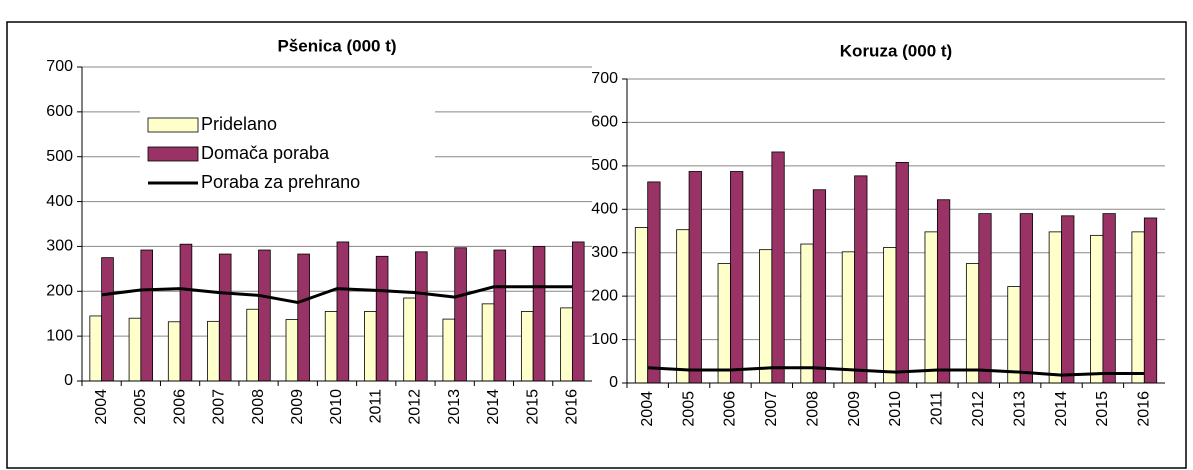 The image size is (1193, 470). Describe the element at coordinates (1061, 409) in the screenshot. I see `x-tick-label: 2014` at that location.